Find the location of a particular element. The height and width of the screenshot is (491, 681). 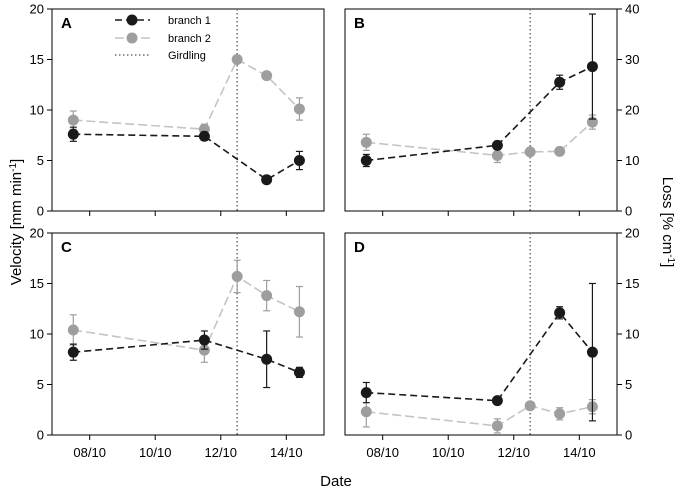

panel-d-ytick-label: 10 is located at coordinates (632, 334).